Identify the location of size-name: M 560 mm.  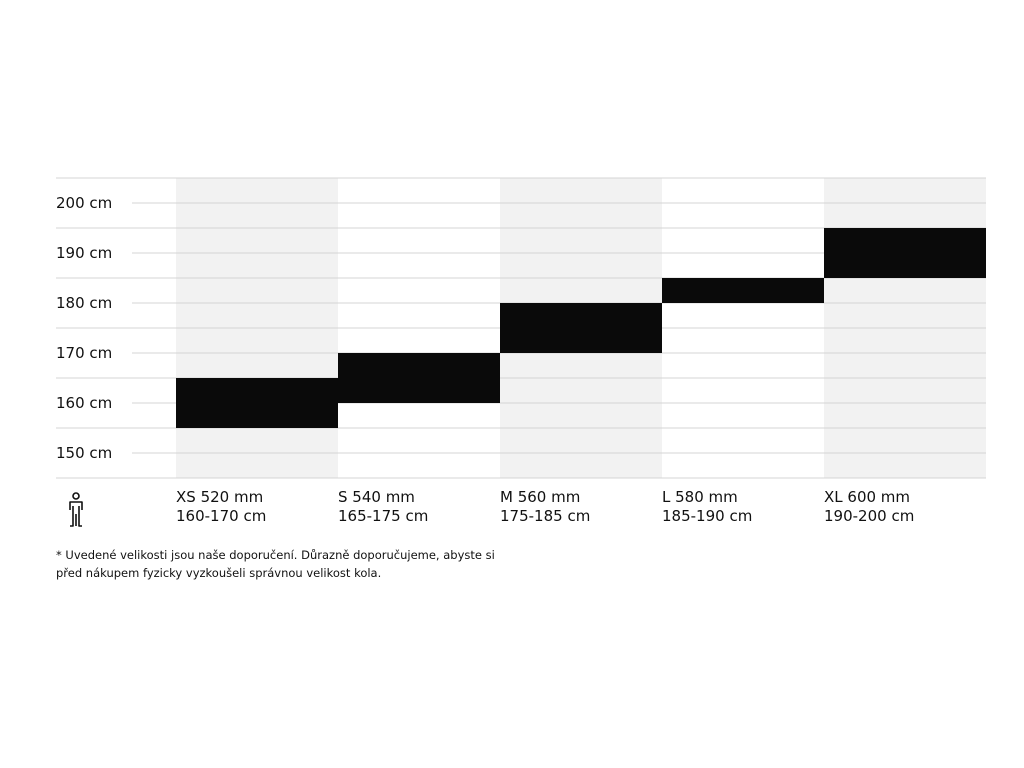
(540, 497).